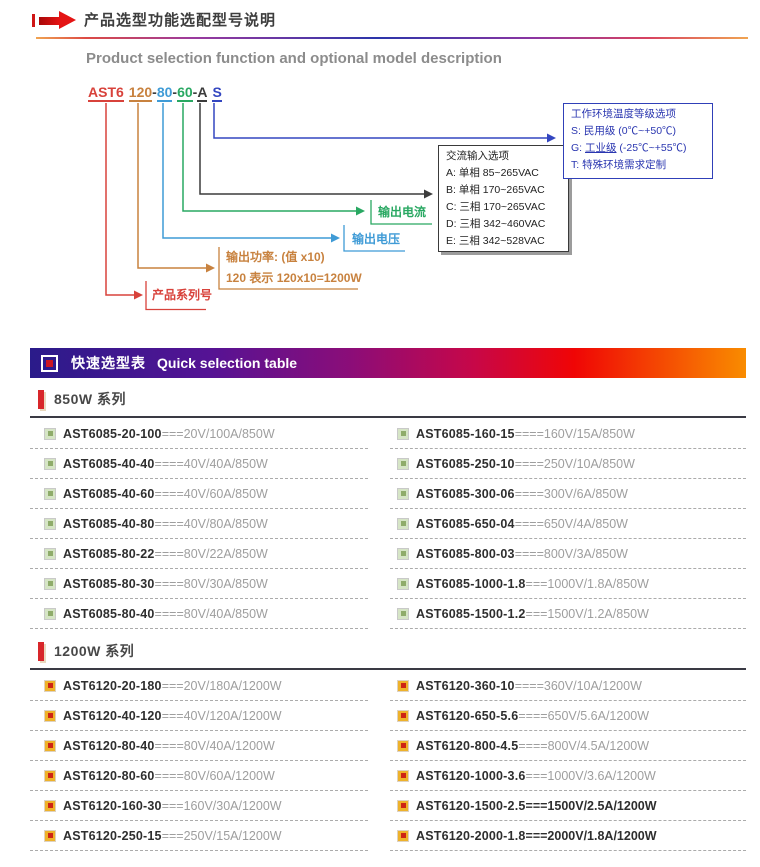 The width and height of the screenshot is (760, 867). What do you see at coordinates (199, 464) in the screenshot?
I see `model-row: AST6085-40-40 ====40V/40A/850W` at bounding box center [199, 464].